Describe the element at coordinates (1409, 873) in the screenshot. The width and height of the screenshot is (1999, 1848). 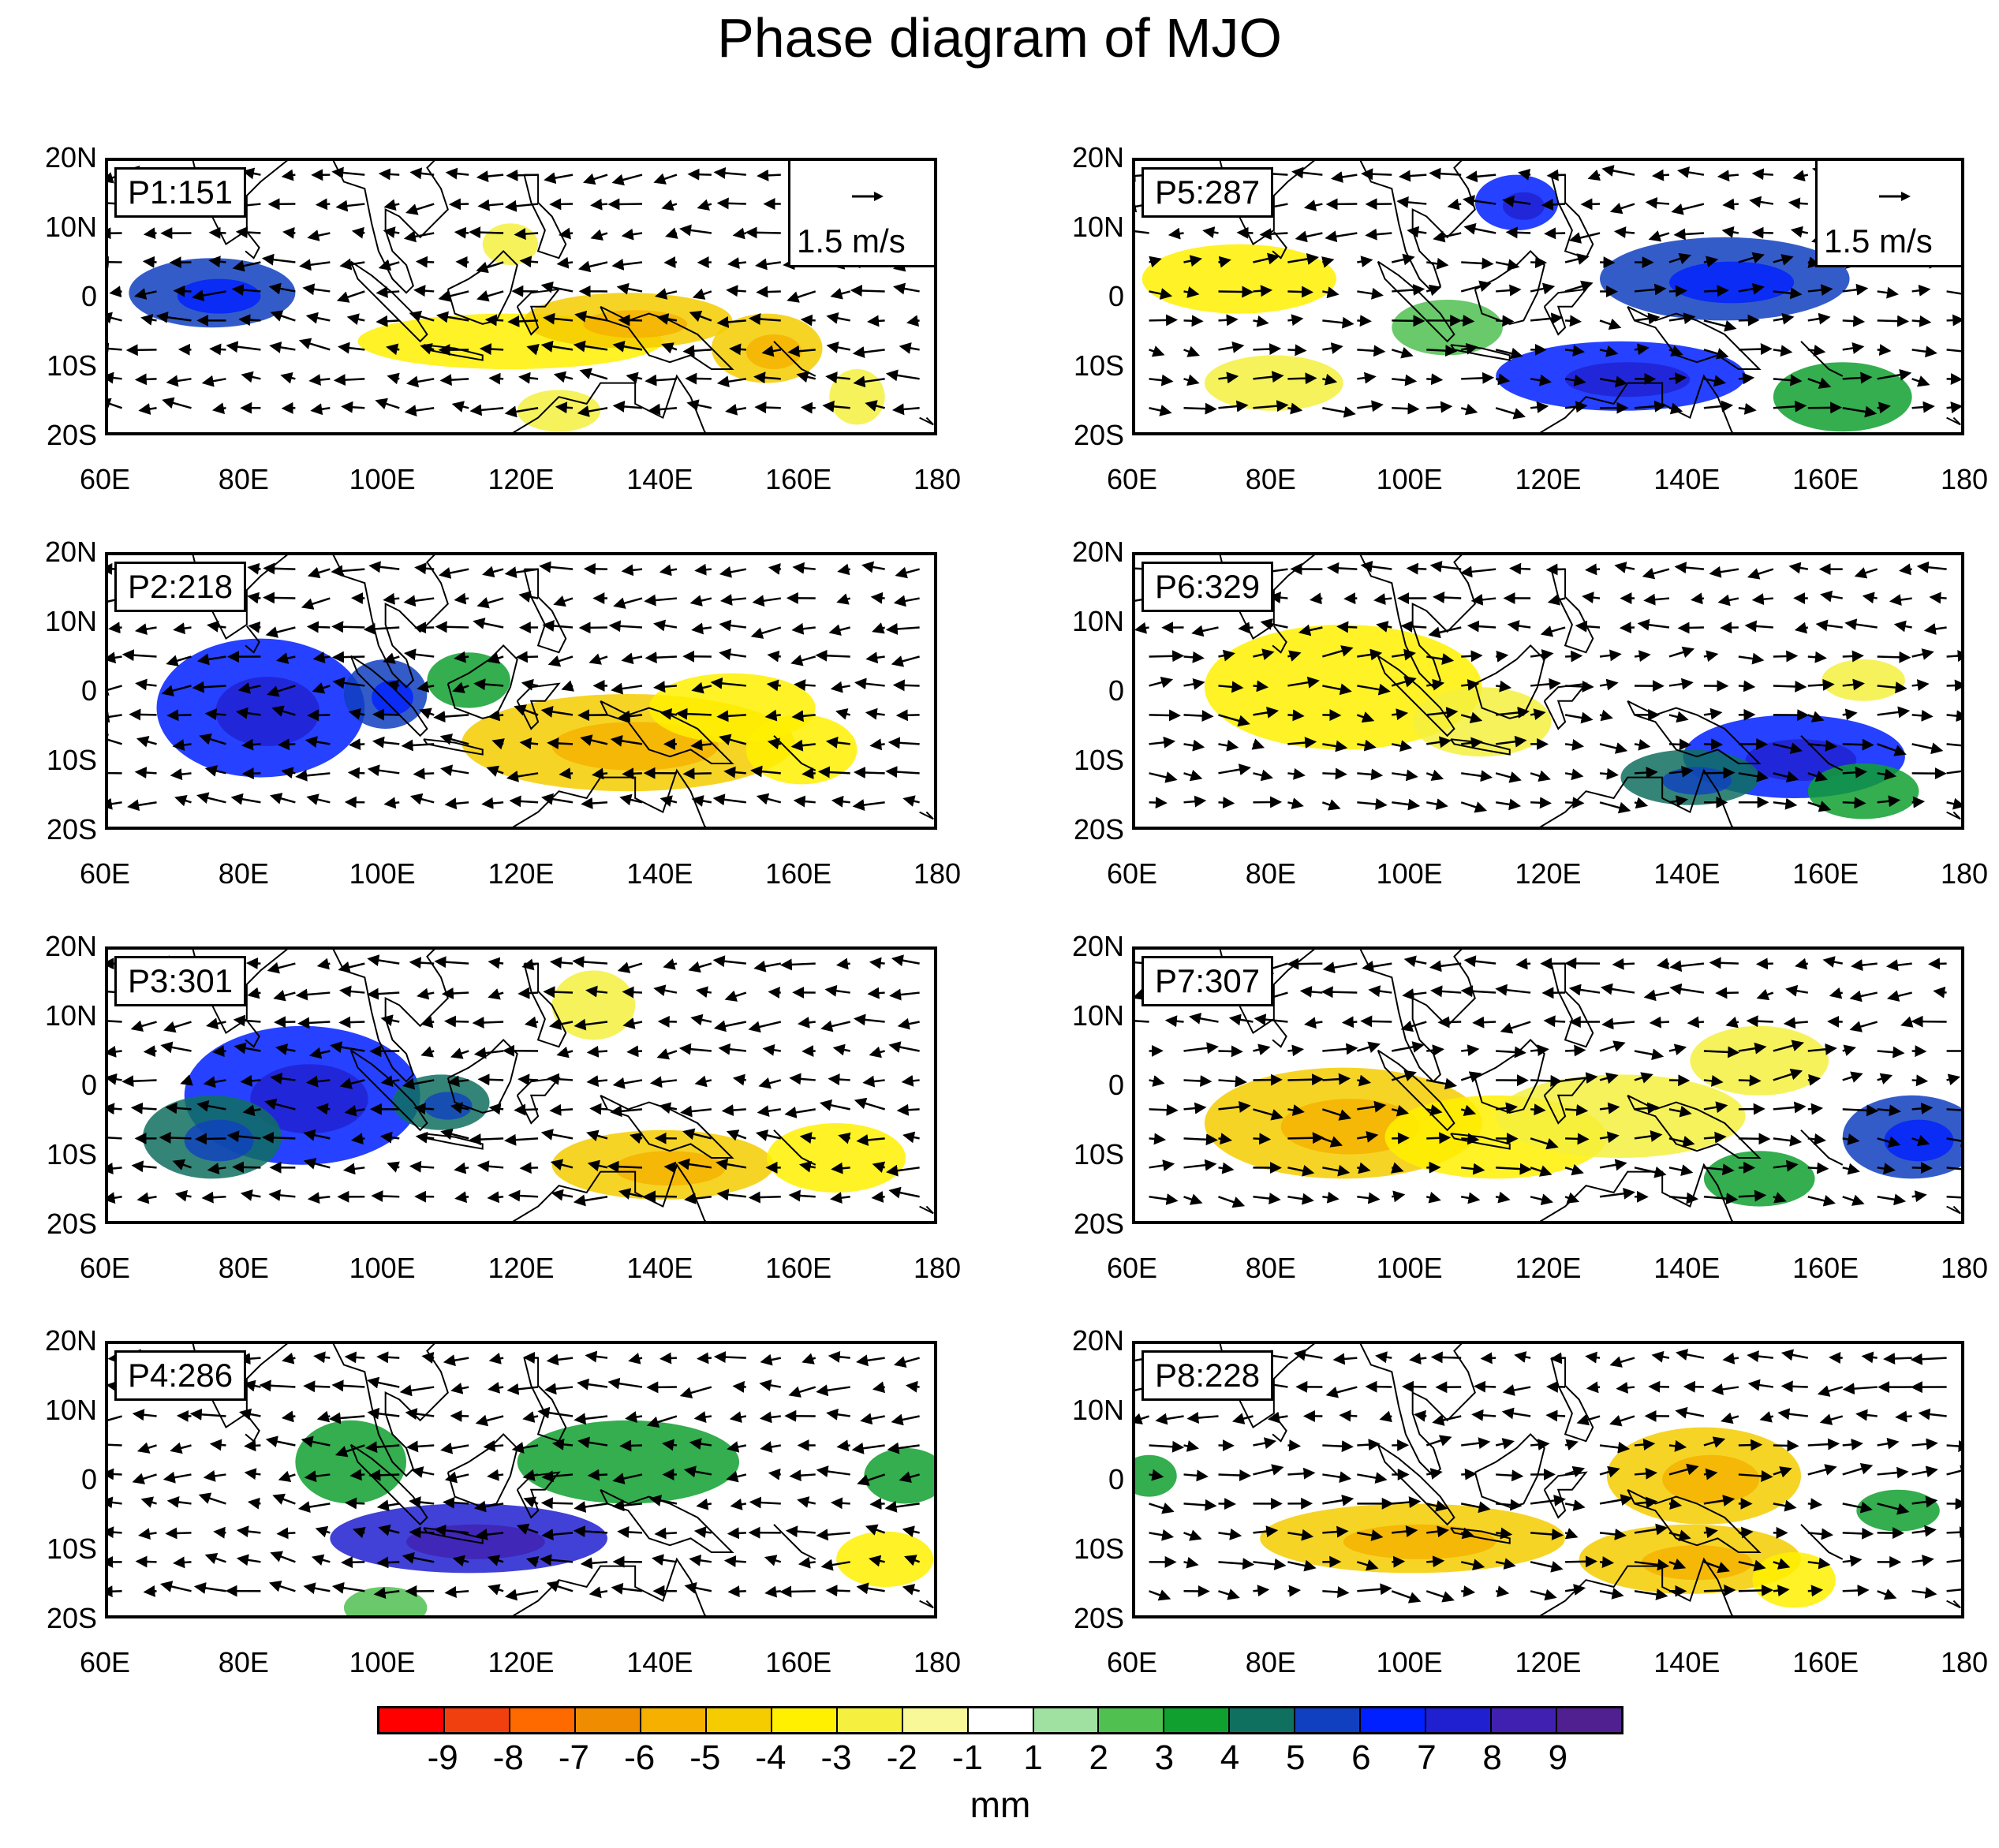
I see `x-tick-label: 100E` at that location.